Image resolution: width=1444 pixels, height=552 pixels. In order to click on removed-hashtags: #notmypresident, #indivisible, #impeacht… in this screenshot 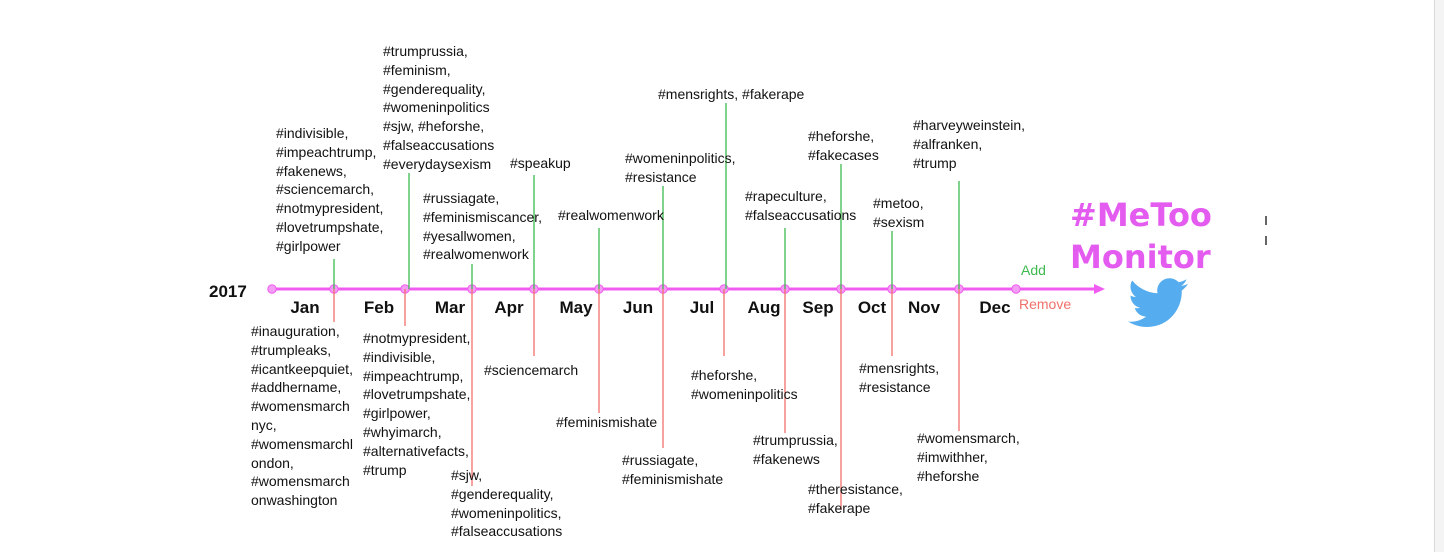, I will do `click(417, 404)`.